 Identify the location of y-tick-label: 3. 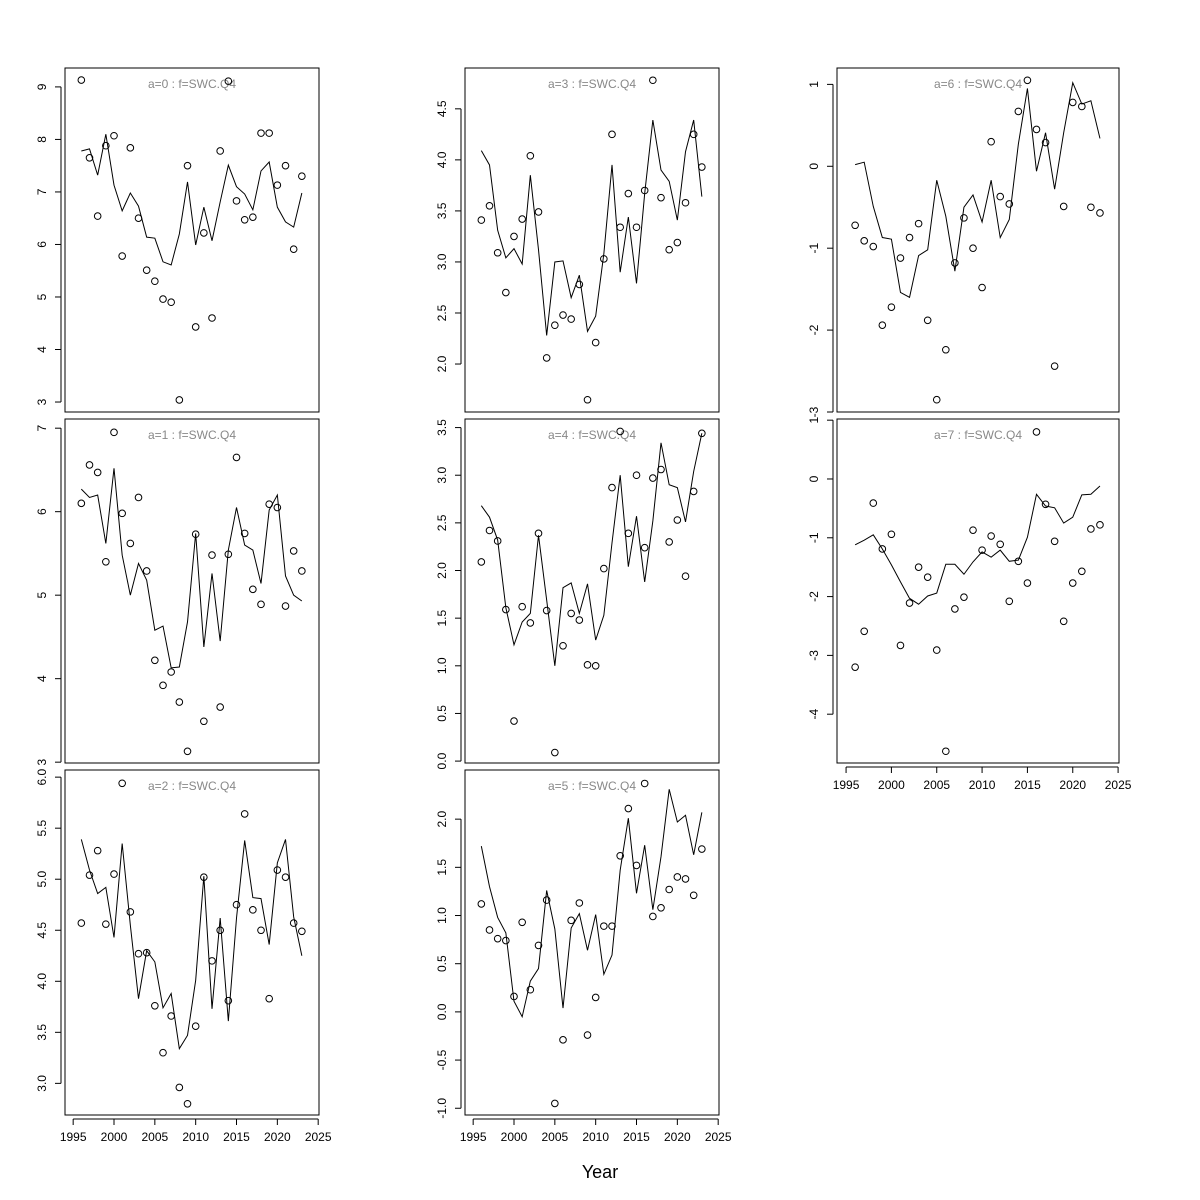
(42, 401).